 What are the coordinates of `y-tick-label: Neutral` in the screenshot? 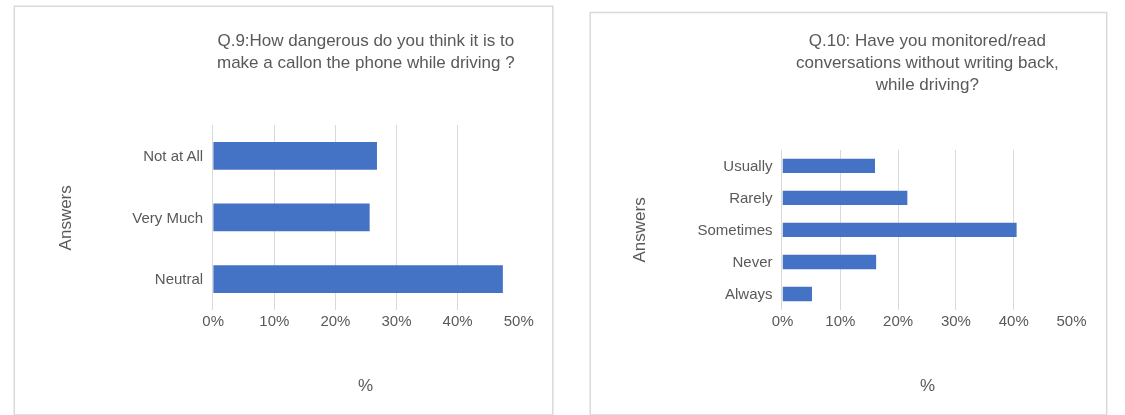 It's located at (179, 279).